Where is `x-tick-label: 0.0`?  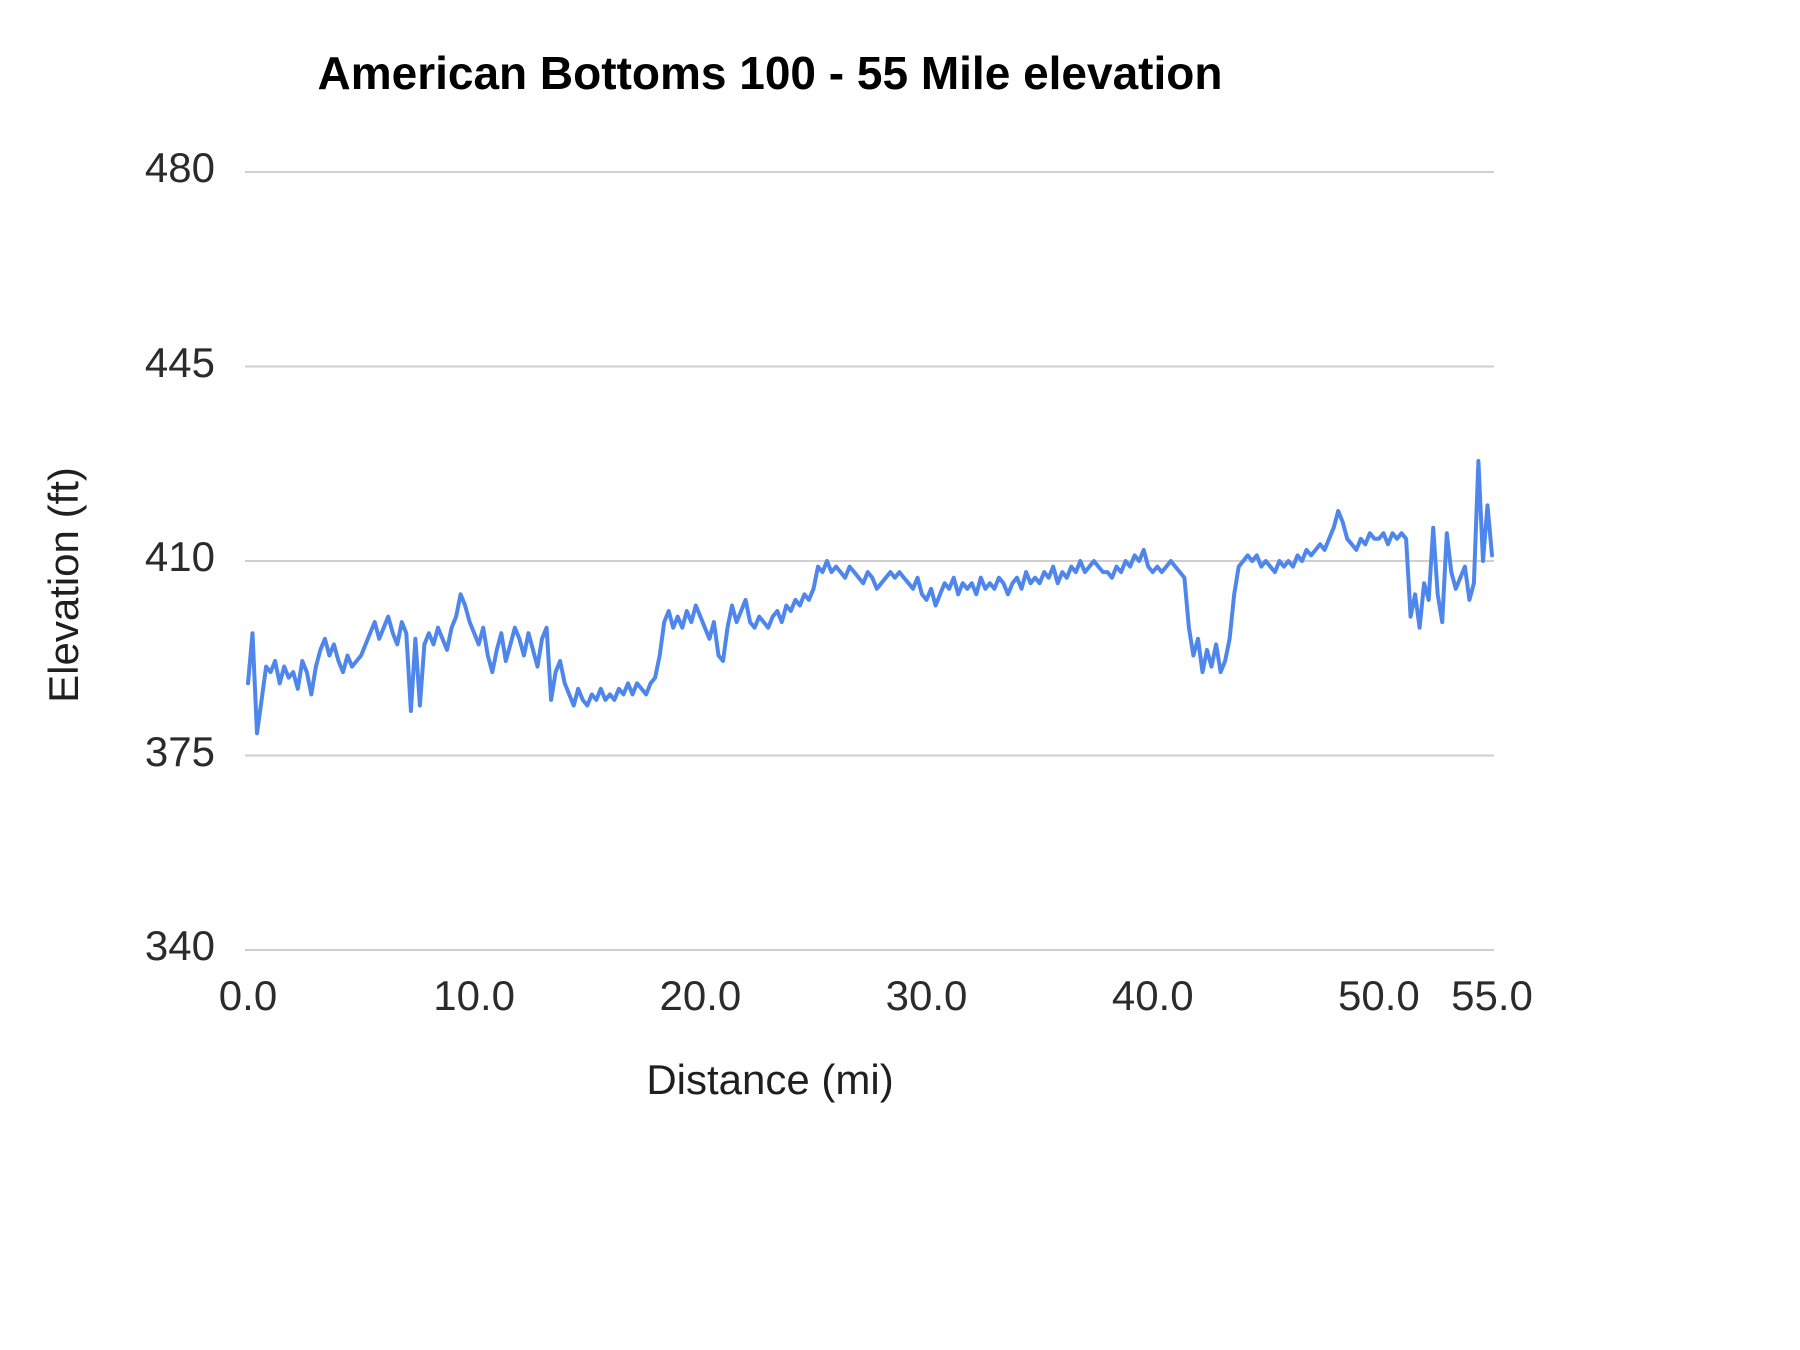
x-tick-label: 0.0 is located at coordinates (248, 995).